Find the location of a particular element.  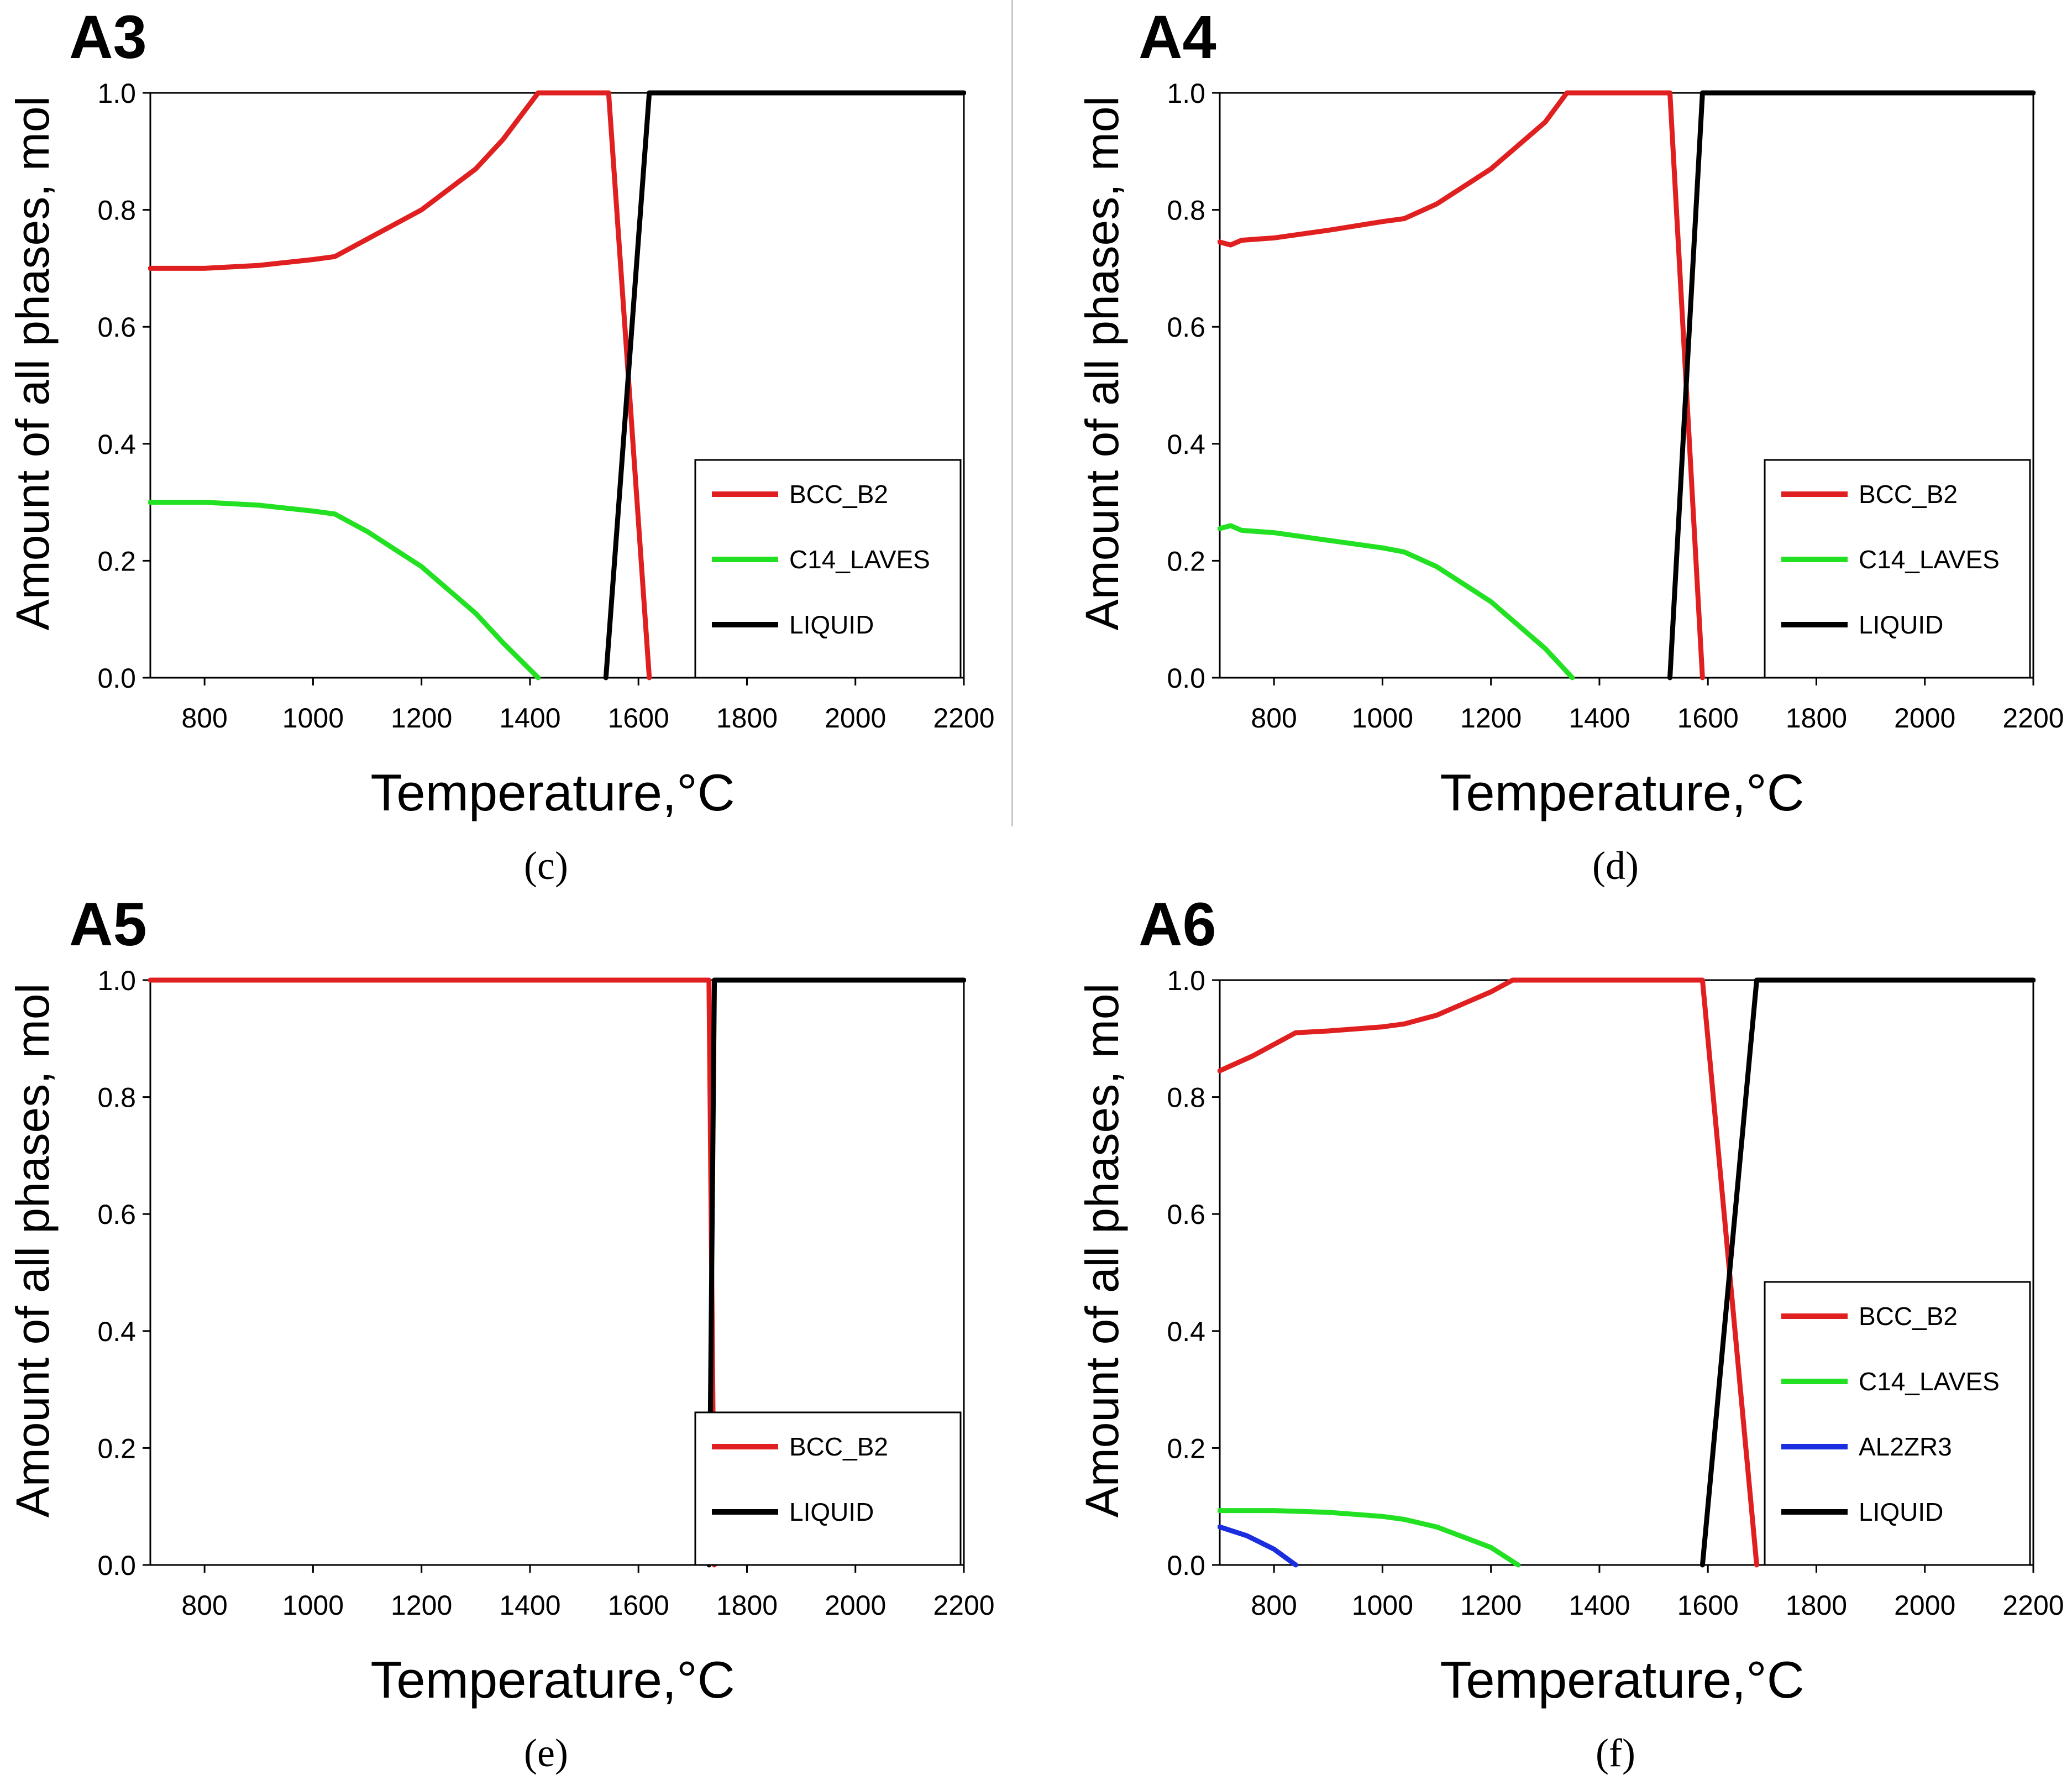

chart-title: A4 is located at coordinates (1177, 37).